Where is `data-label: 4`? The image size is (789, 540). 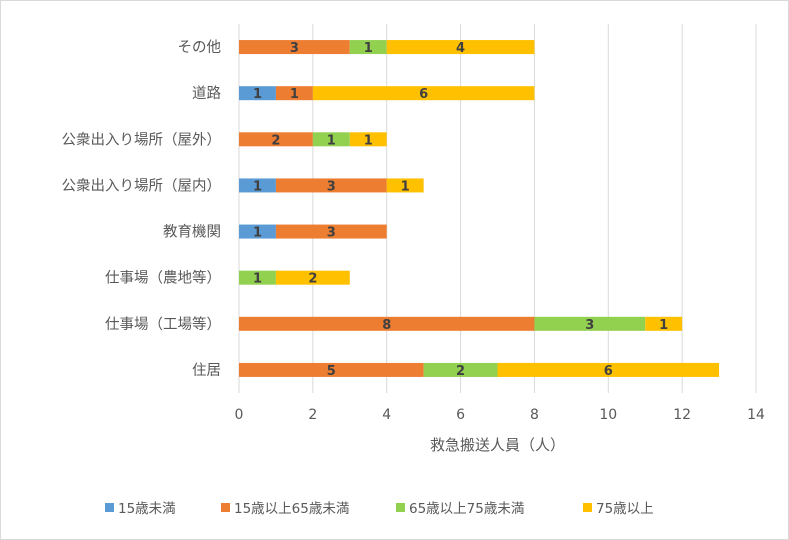 data-label: 4 is located at coordinates (460, 48).